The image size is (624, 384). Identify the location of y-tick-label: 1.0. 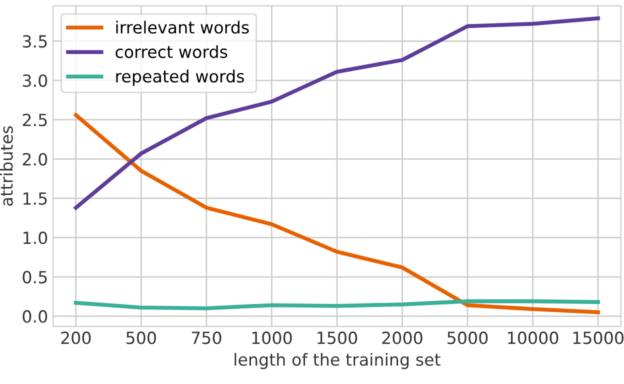
(36, 238).